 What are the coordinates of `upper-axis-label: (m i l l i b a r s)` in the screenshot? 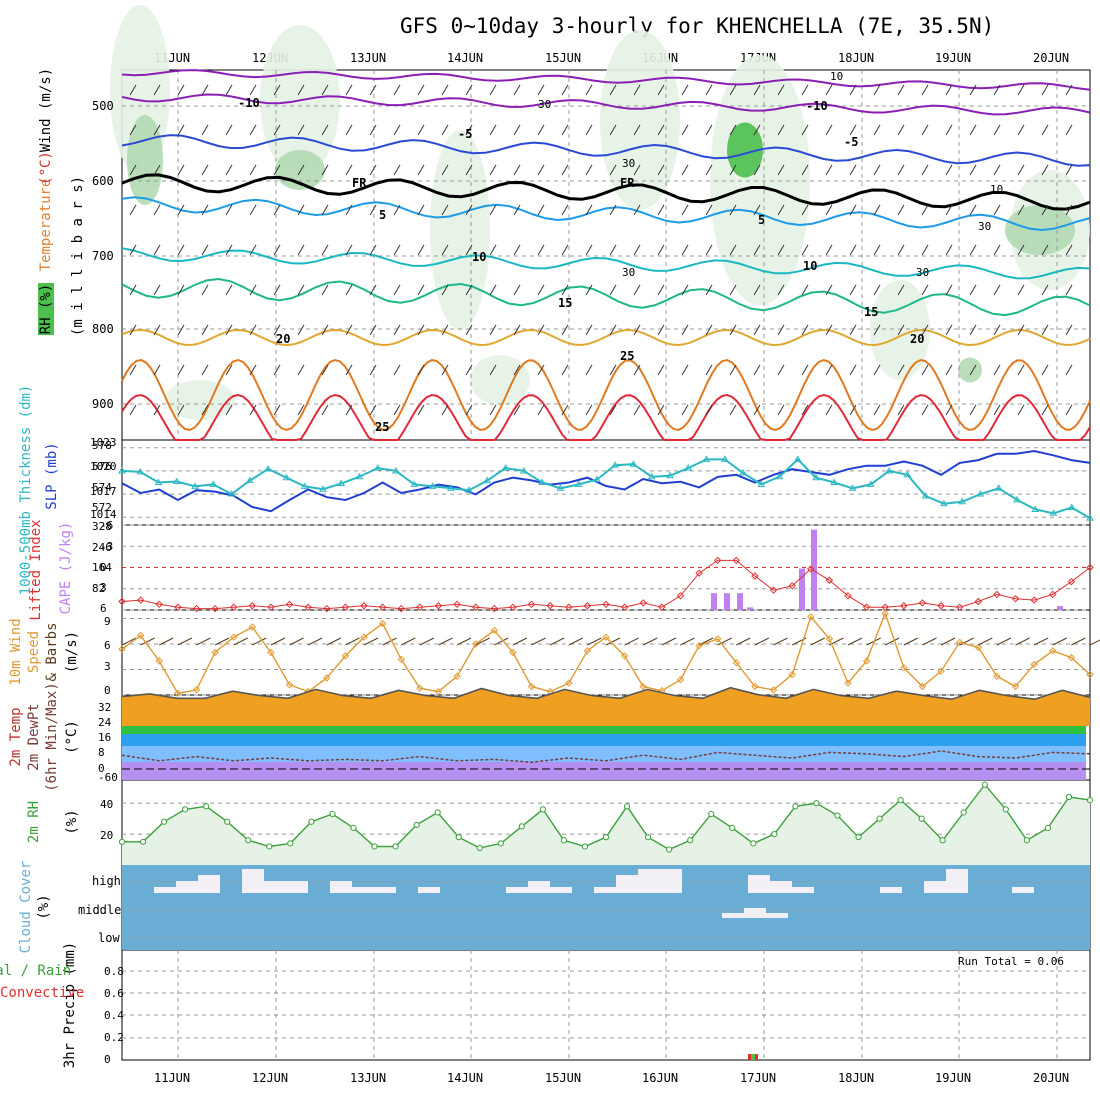 It's located at (78, 256).